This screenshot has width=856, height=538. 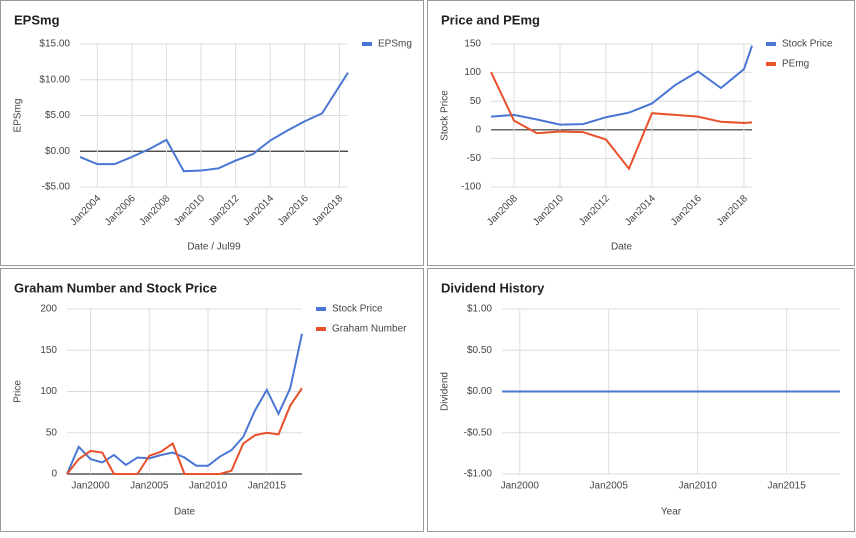 I want to click on y-tick-label: $15.00, so click(x=54, y=44).